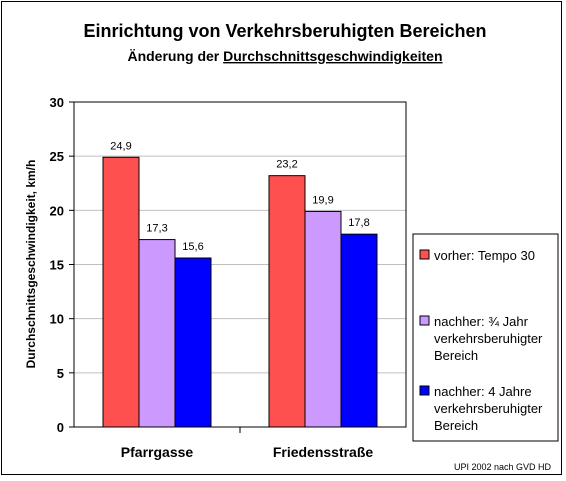 The width and height of the screenshot is (566, 481). I want to click on y-tick-label: 0, so click(60, 427).